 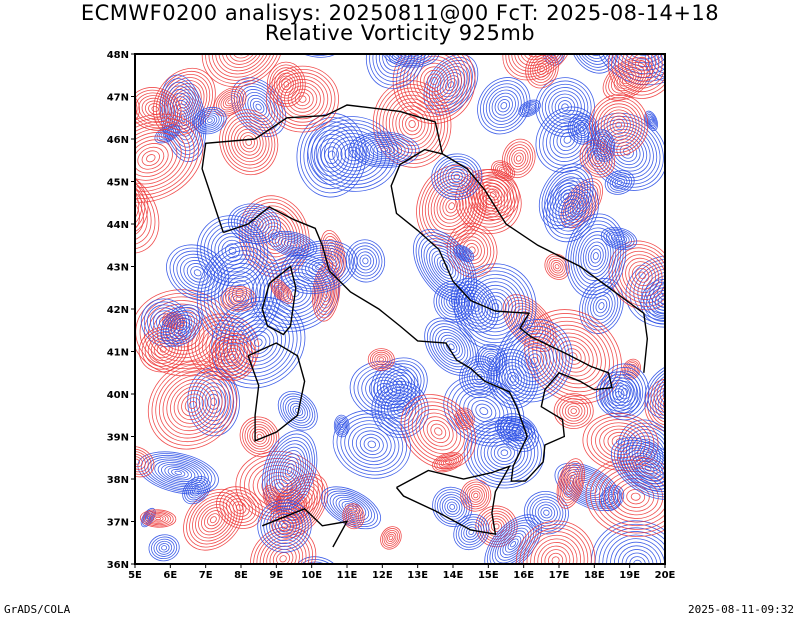 What do you see at coordinates (276, 392) in the screenshot?
I see `sardinia-coastline` at bounding box center [276, 392].